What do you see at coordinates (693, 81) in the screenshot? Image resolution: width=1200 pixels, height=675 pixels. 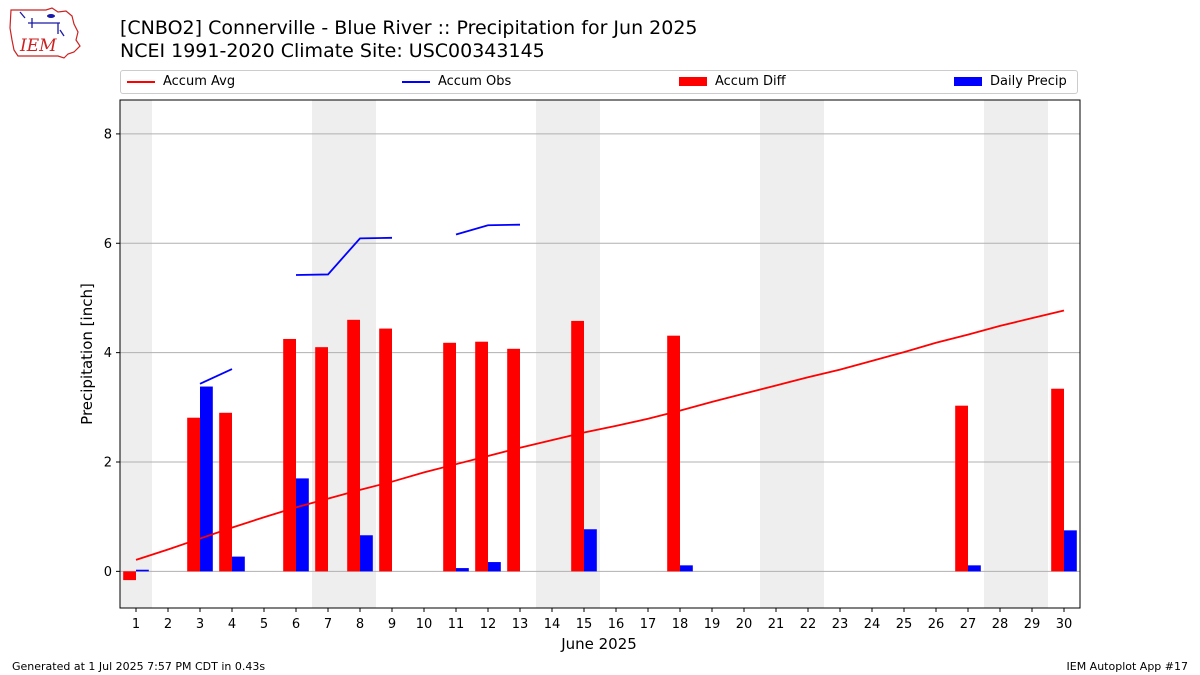 I see `legend-swatch-accum-diff` at bounding box center [693, 81].